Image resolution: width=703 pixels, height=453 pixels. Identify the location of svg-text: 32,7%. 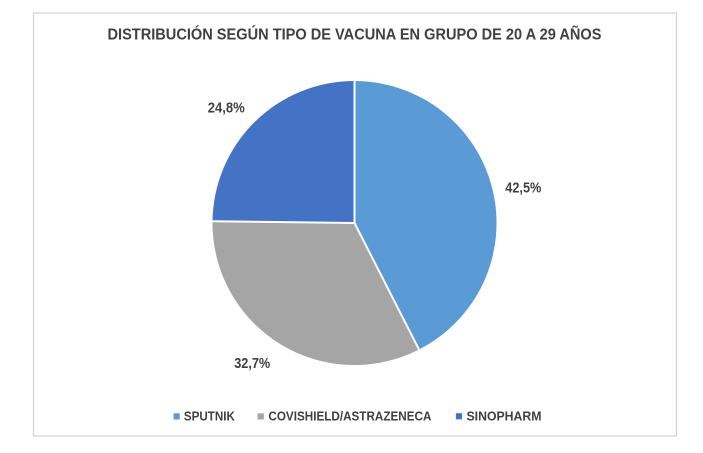
(252, 364).